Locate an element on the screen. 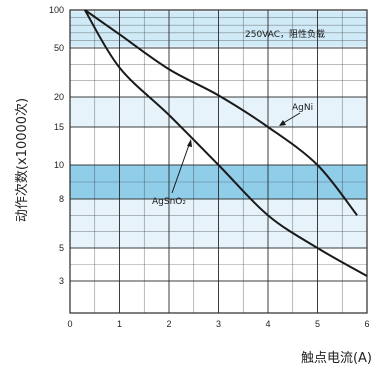 The height and width of the screenshot is (372, 372). y-tick-3: 3 is located at coordinates (61, 281).